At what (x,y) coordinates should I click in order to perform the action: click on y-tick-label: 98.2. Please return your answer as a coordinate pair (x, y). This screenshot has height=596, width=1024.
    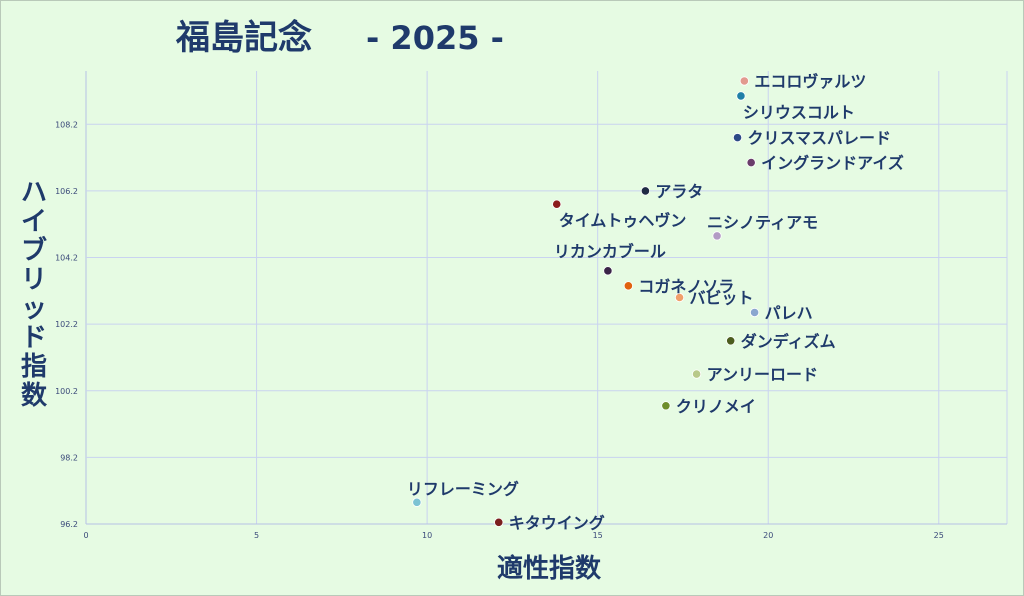
    Looking at the image, I should click on (69, 457).